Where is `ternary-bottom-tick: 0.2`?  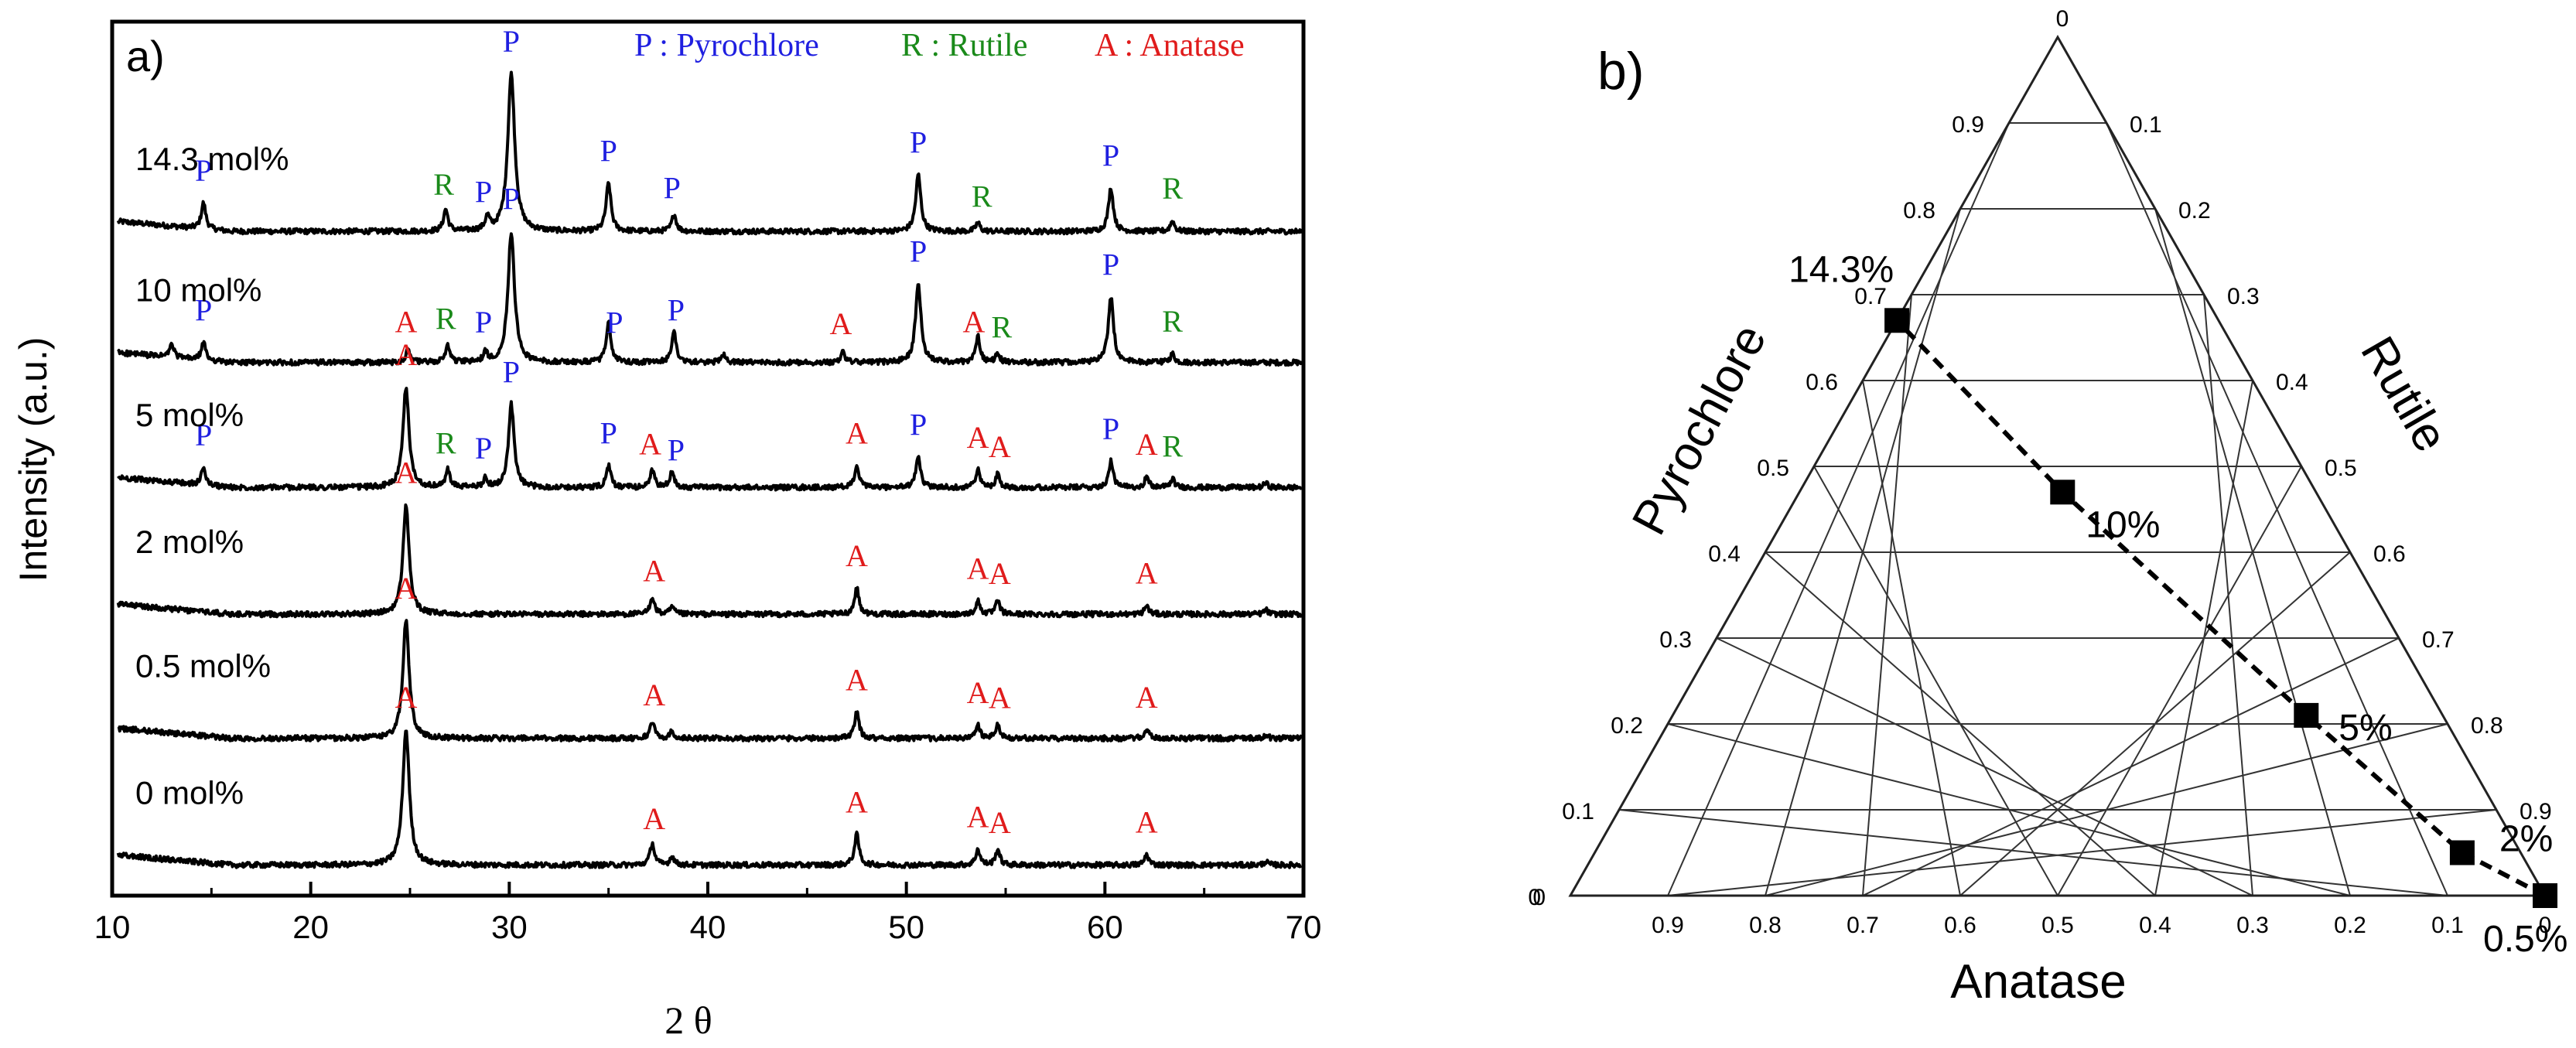
ternary-bottom-tick: 0.2 is located at coordinates (2350, 925).